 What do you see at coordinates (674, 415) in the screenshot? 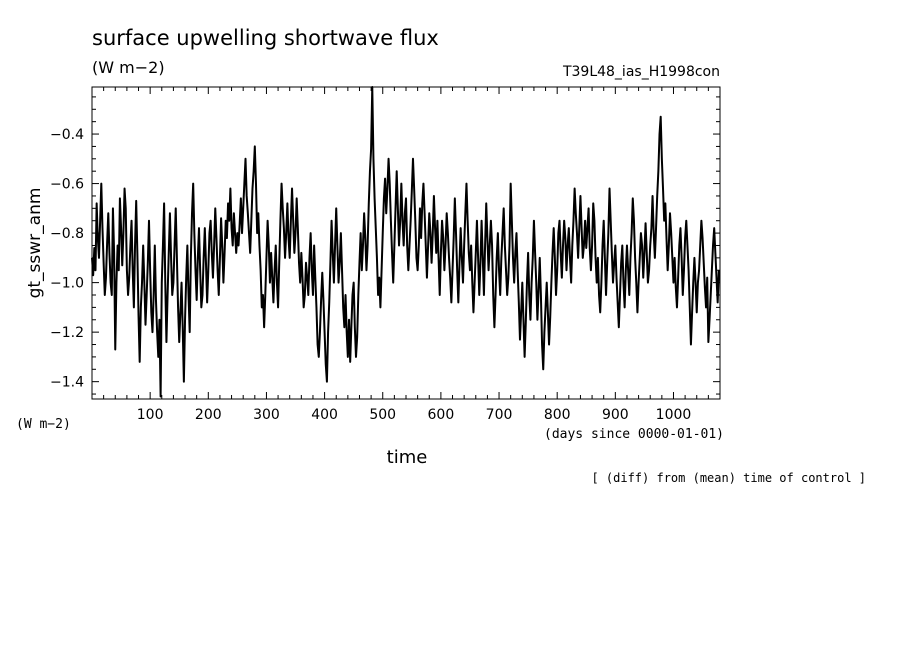
I see `x-tick-label: 1000` at bounding box center [674, 415].